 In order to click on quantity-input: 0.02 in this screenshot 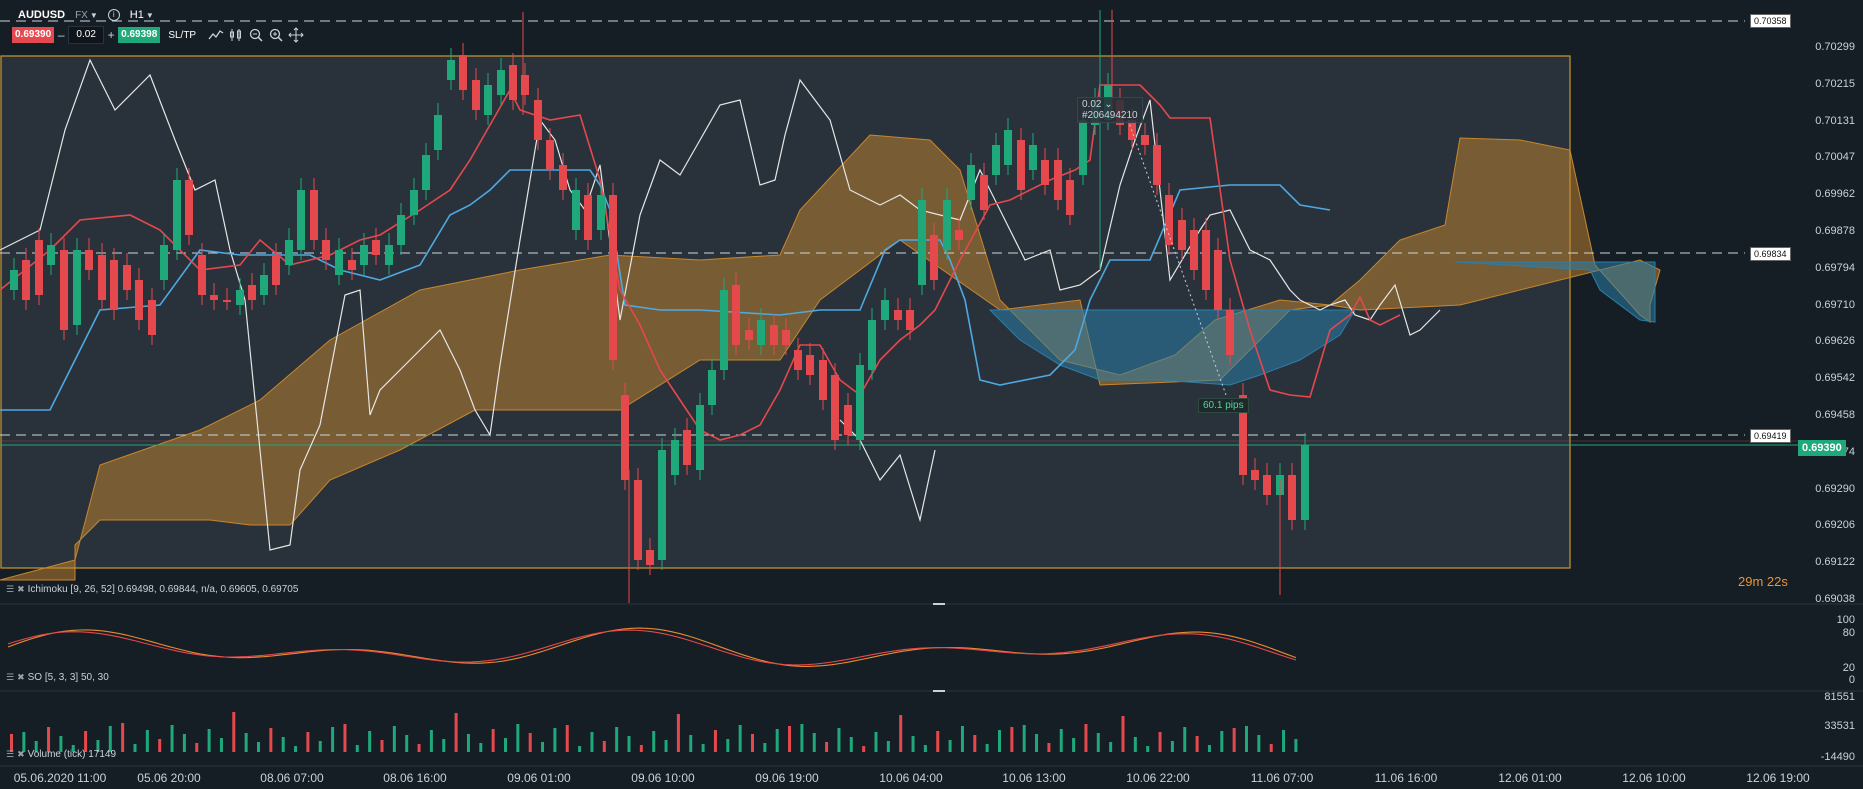, I will do `click(86, 35)`.